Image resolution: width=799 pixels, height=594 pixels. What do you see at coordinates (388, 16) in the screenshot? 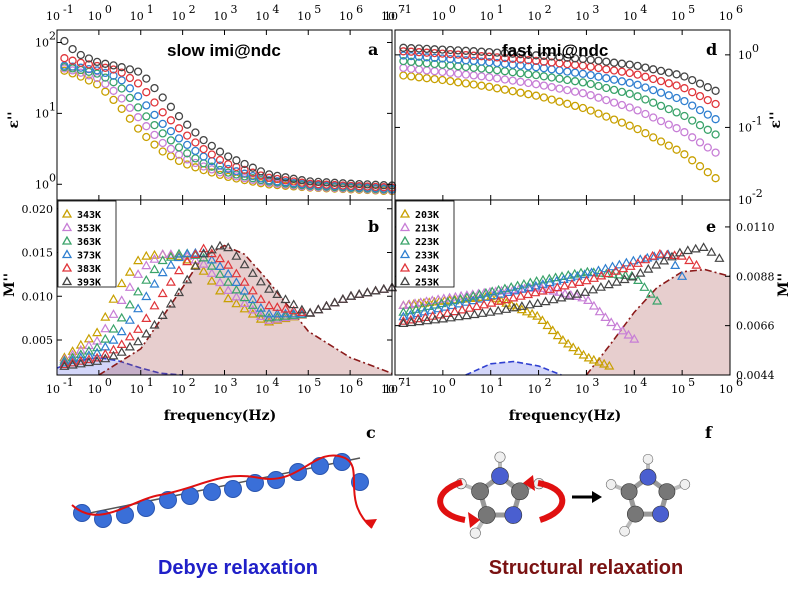
I see `a-xtick-top-label: 10` at bounding box center [388, 16].